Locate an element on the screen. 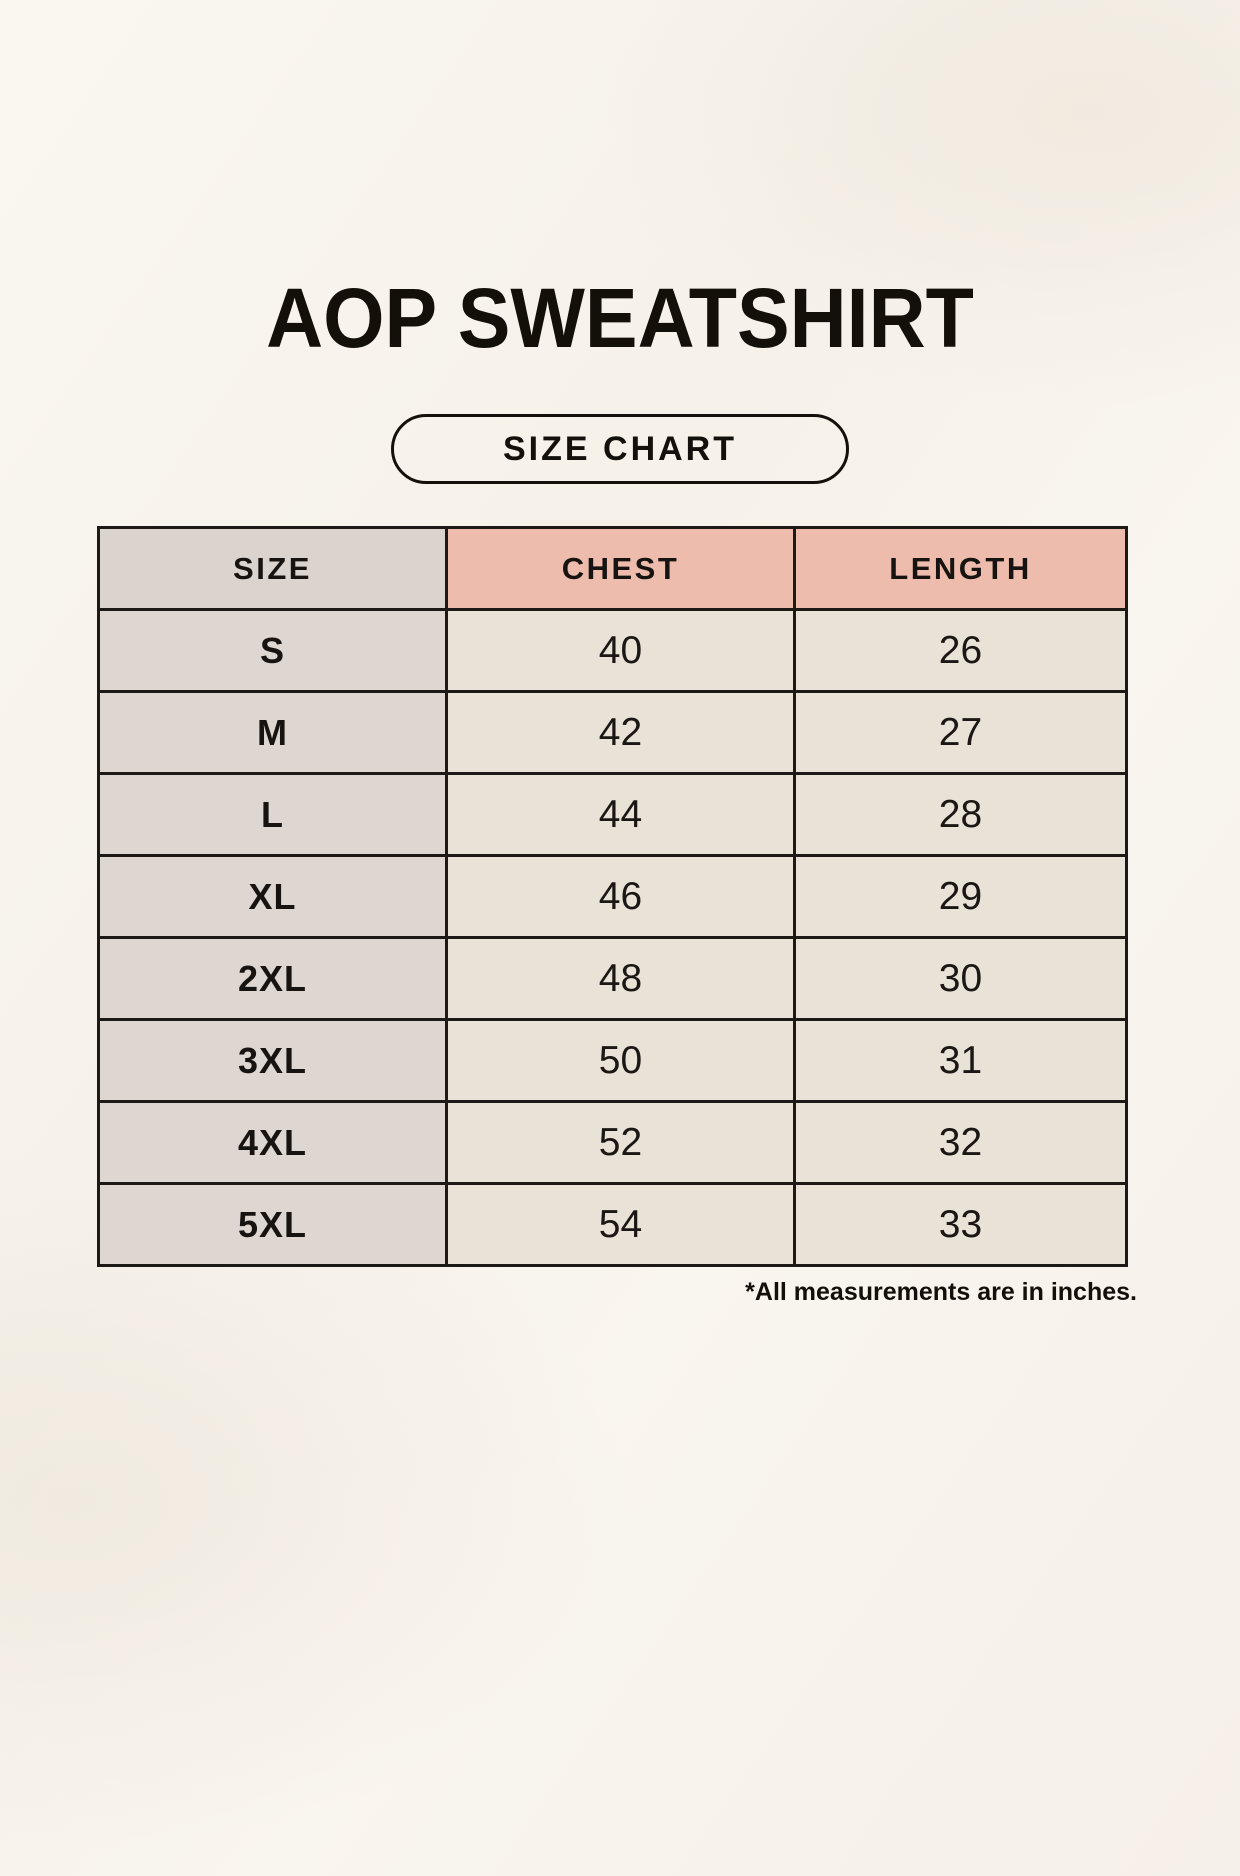 The height and width of the screenshot is (1876, 1240). chest-value: 44 is located at coordinates (620, 814).